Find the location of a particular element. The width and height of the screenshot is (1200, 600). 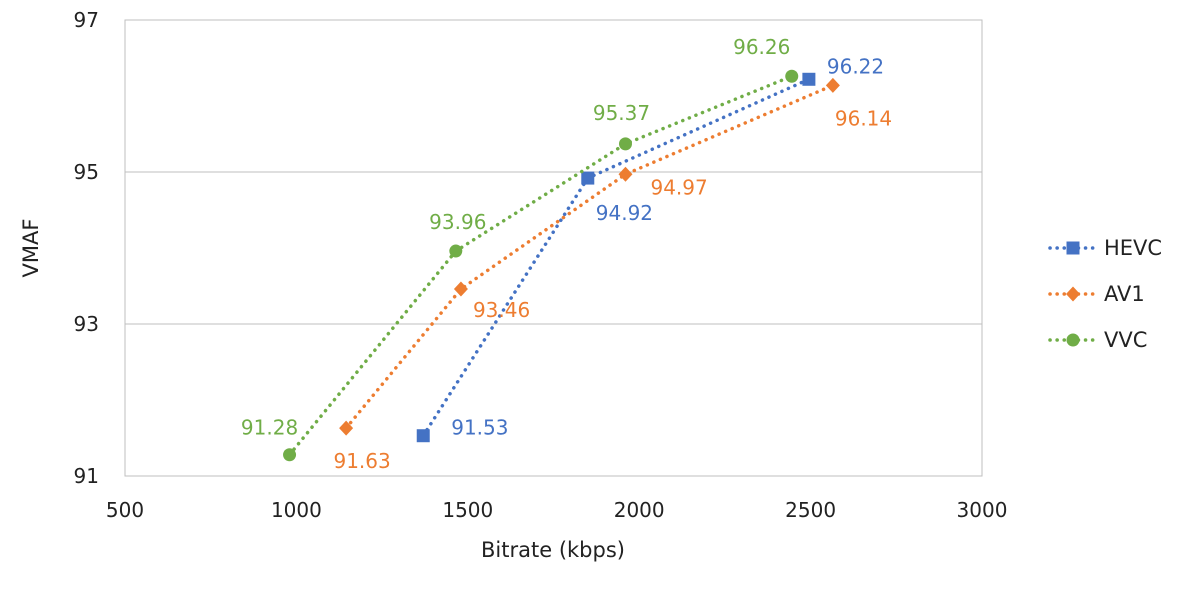

legend-item-av1: AV1 is located at coordinates (1096, 294).